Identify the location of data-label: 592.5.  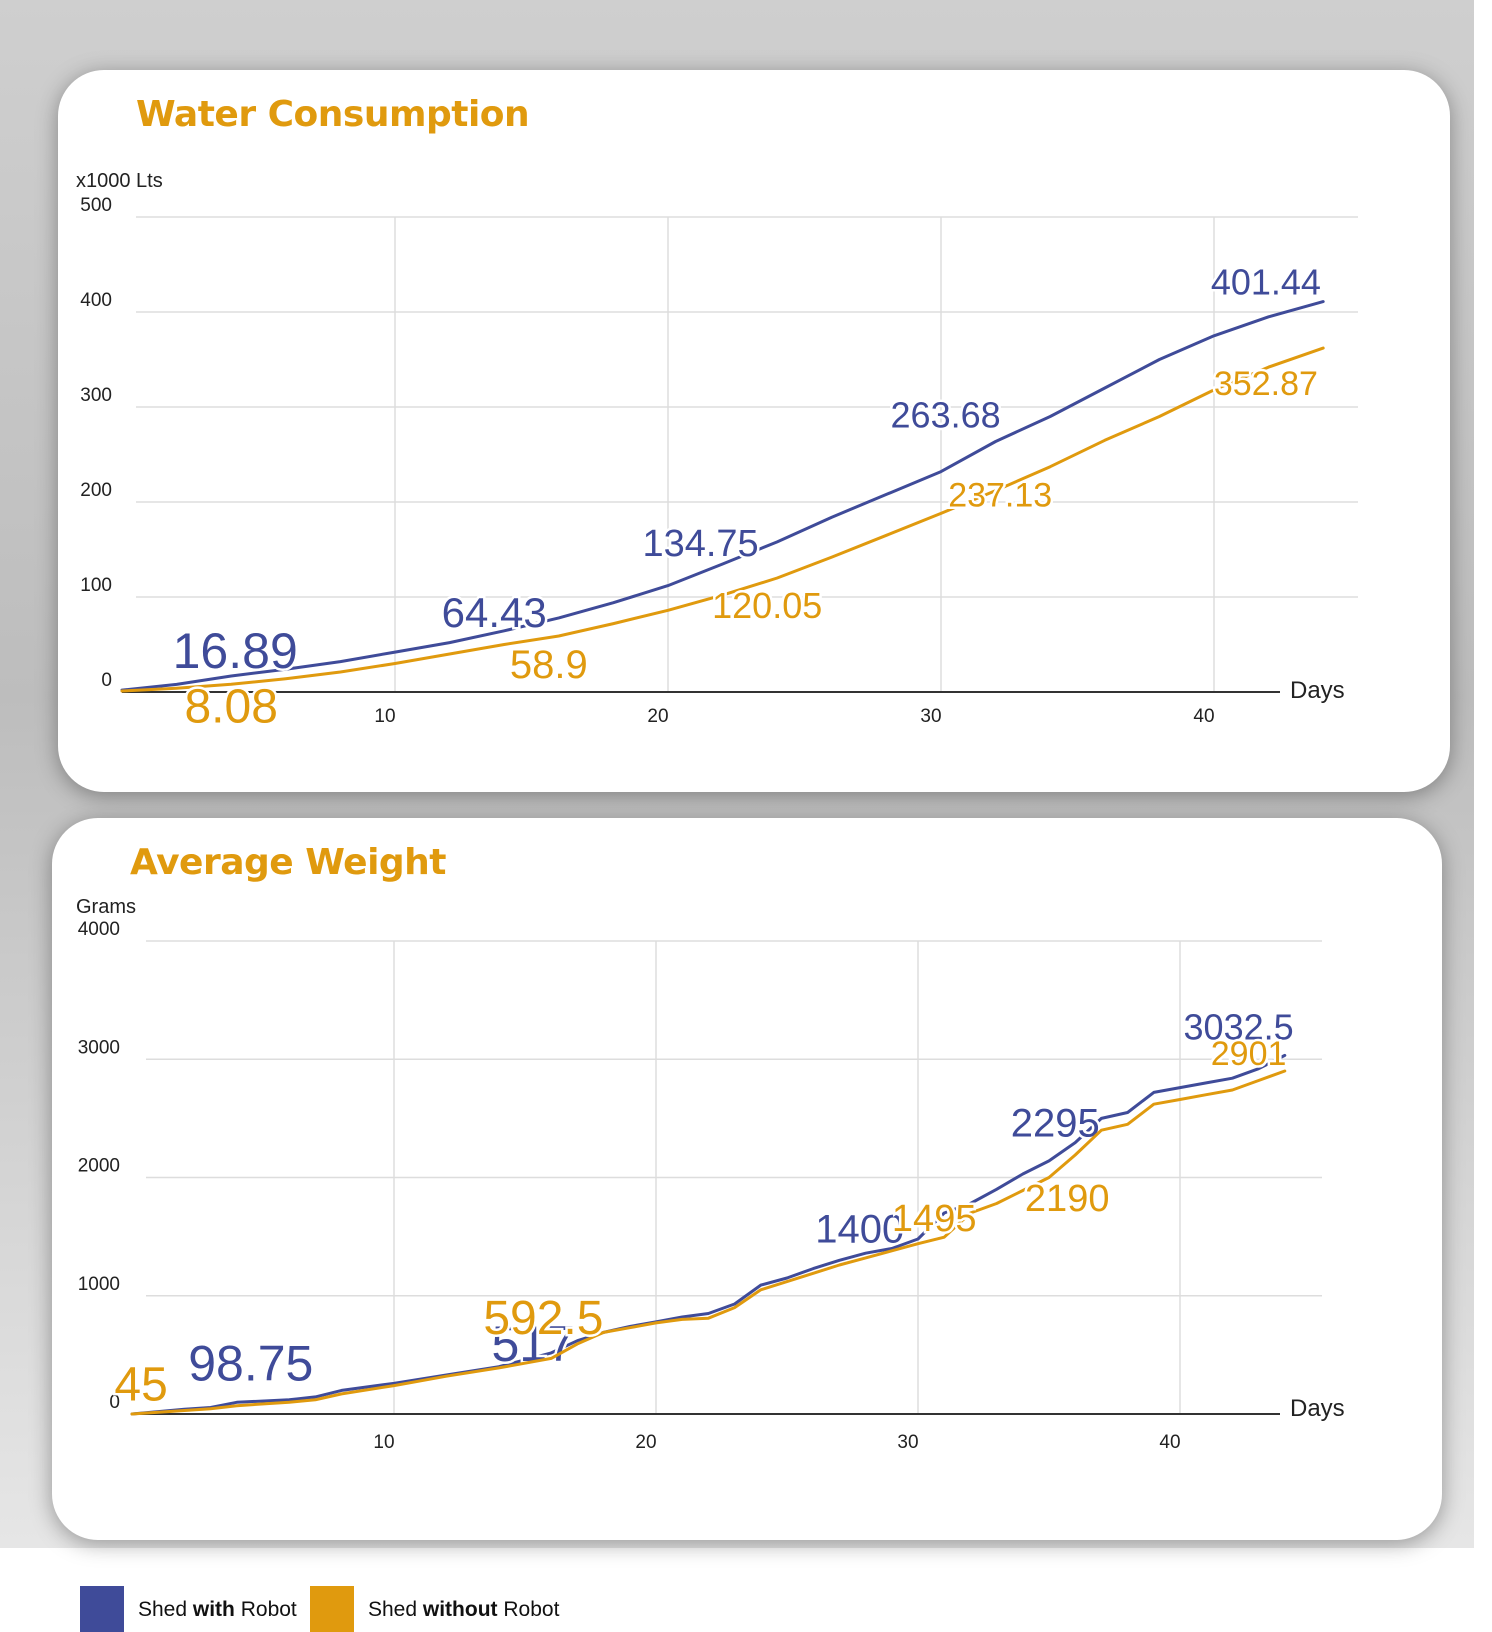
(543, 1318).